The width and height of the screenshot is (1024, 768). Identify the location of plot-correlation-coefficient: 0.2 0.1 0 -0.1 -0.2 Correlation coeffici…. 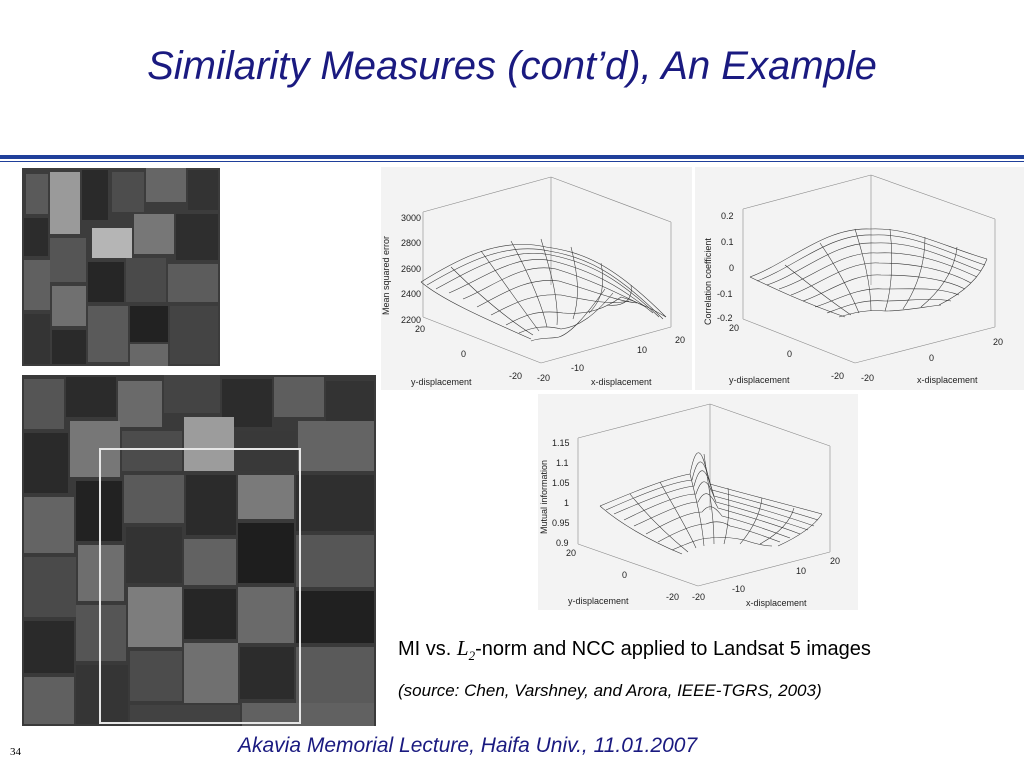
(859, 278).